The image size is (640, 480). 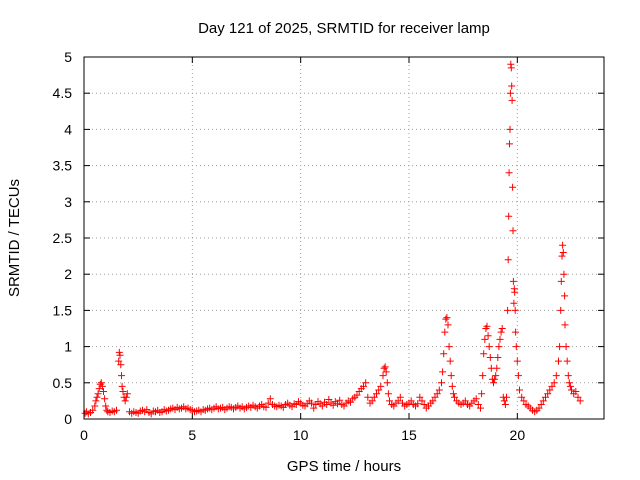 I want to click on y-tick-label: 3, so click(x=68, y=202).